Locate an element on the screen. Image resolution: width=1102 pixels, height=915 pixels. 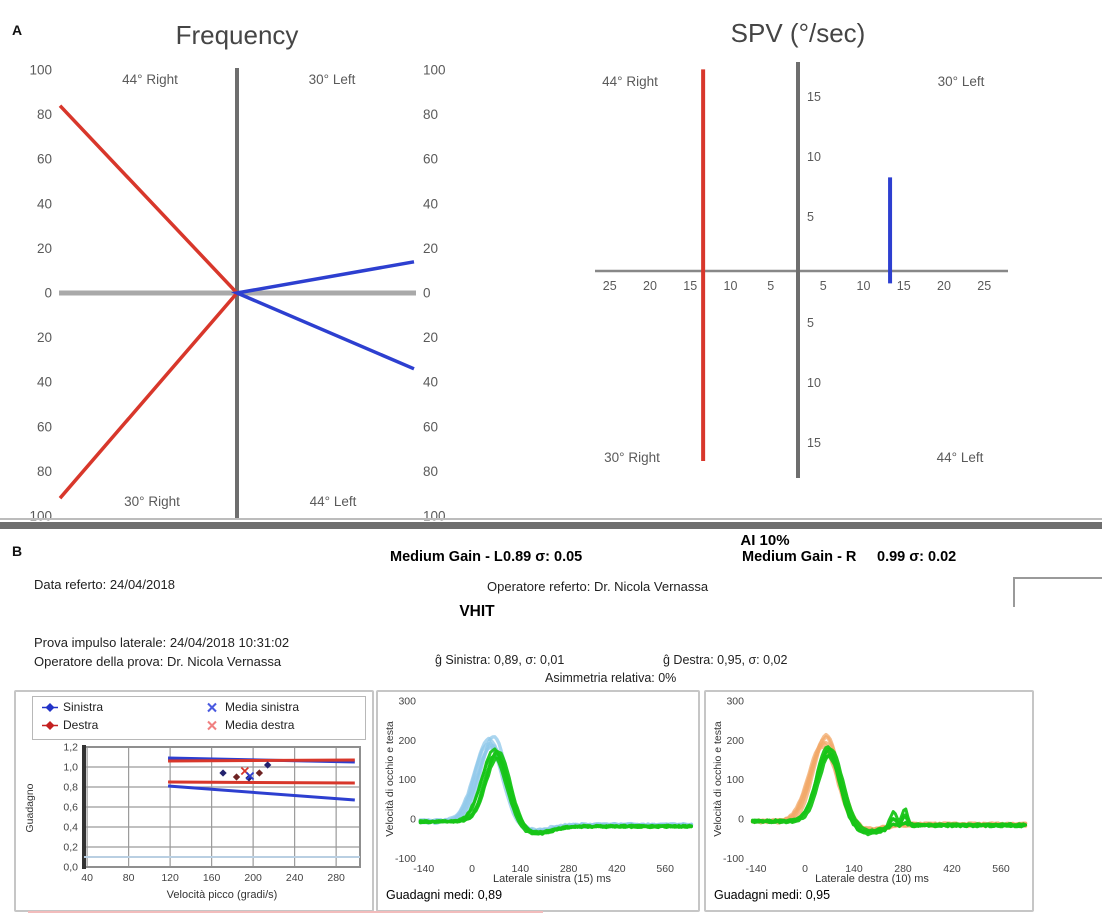
spv-quadrant-44-left: 44° Left is located at coordinates (960, 457).